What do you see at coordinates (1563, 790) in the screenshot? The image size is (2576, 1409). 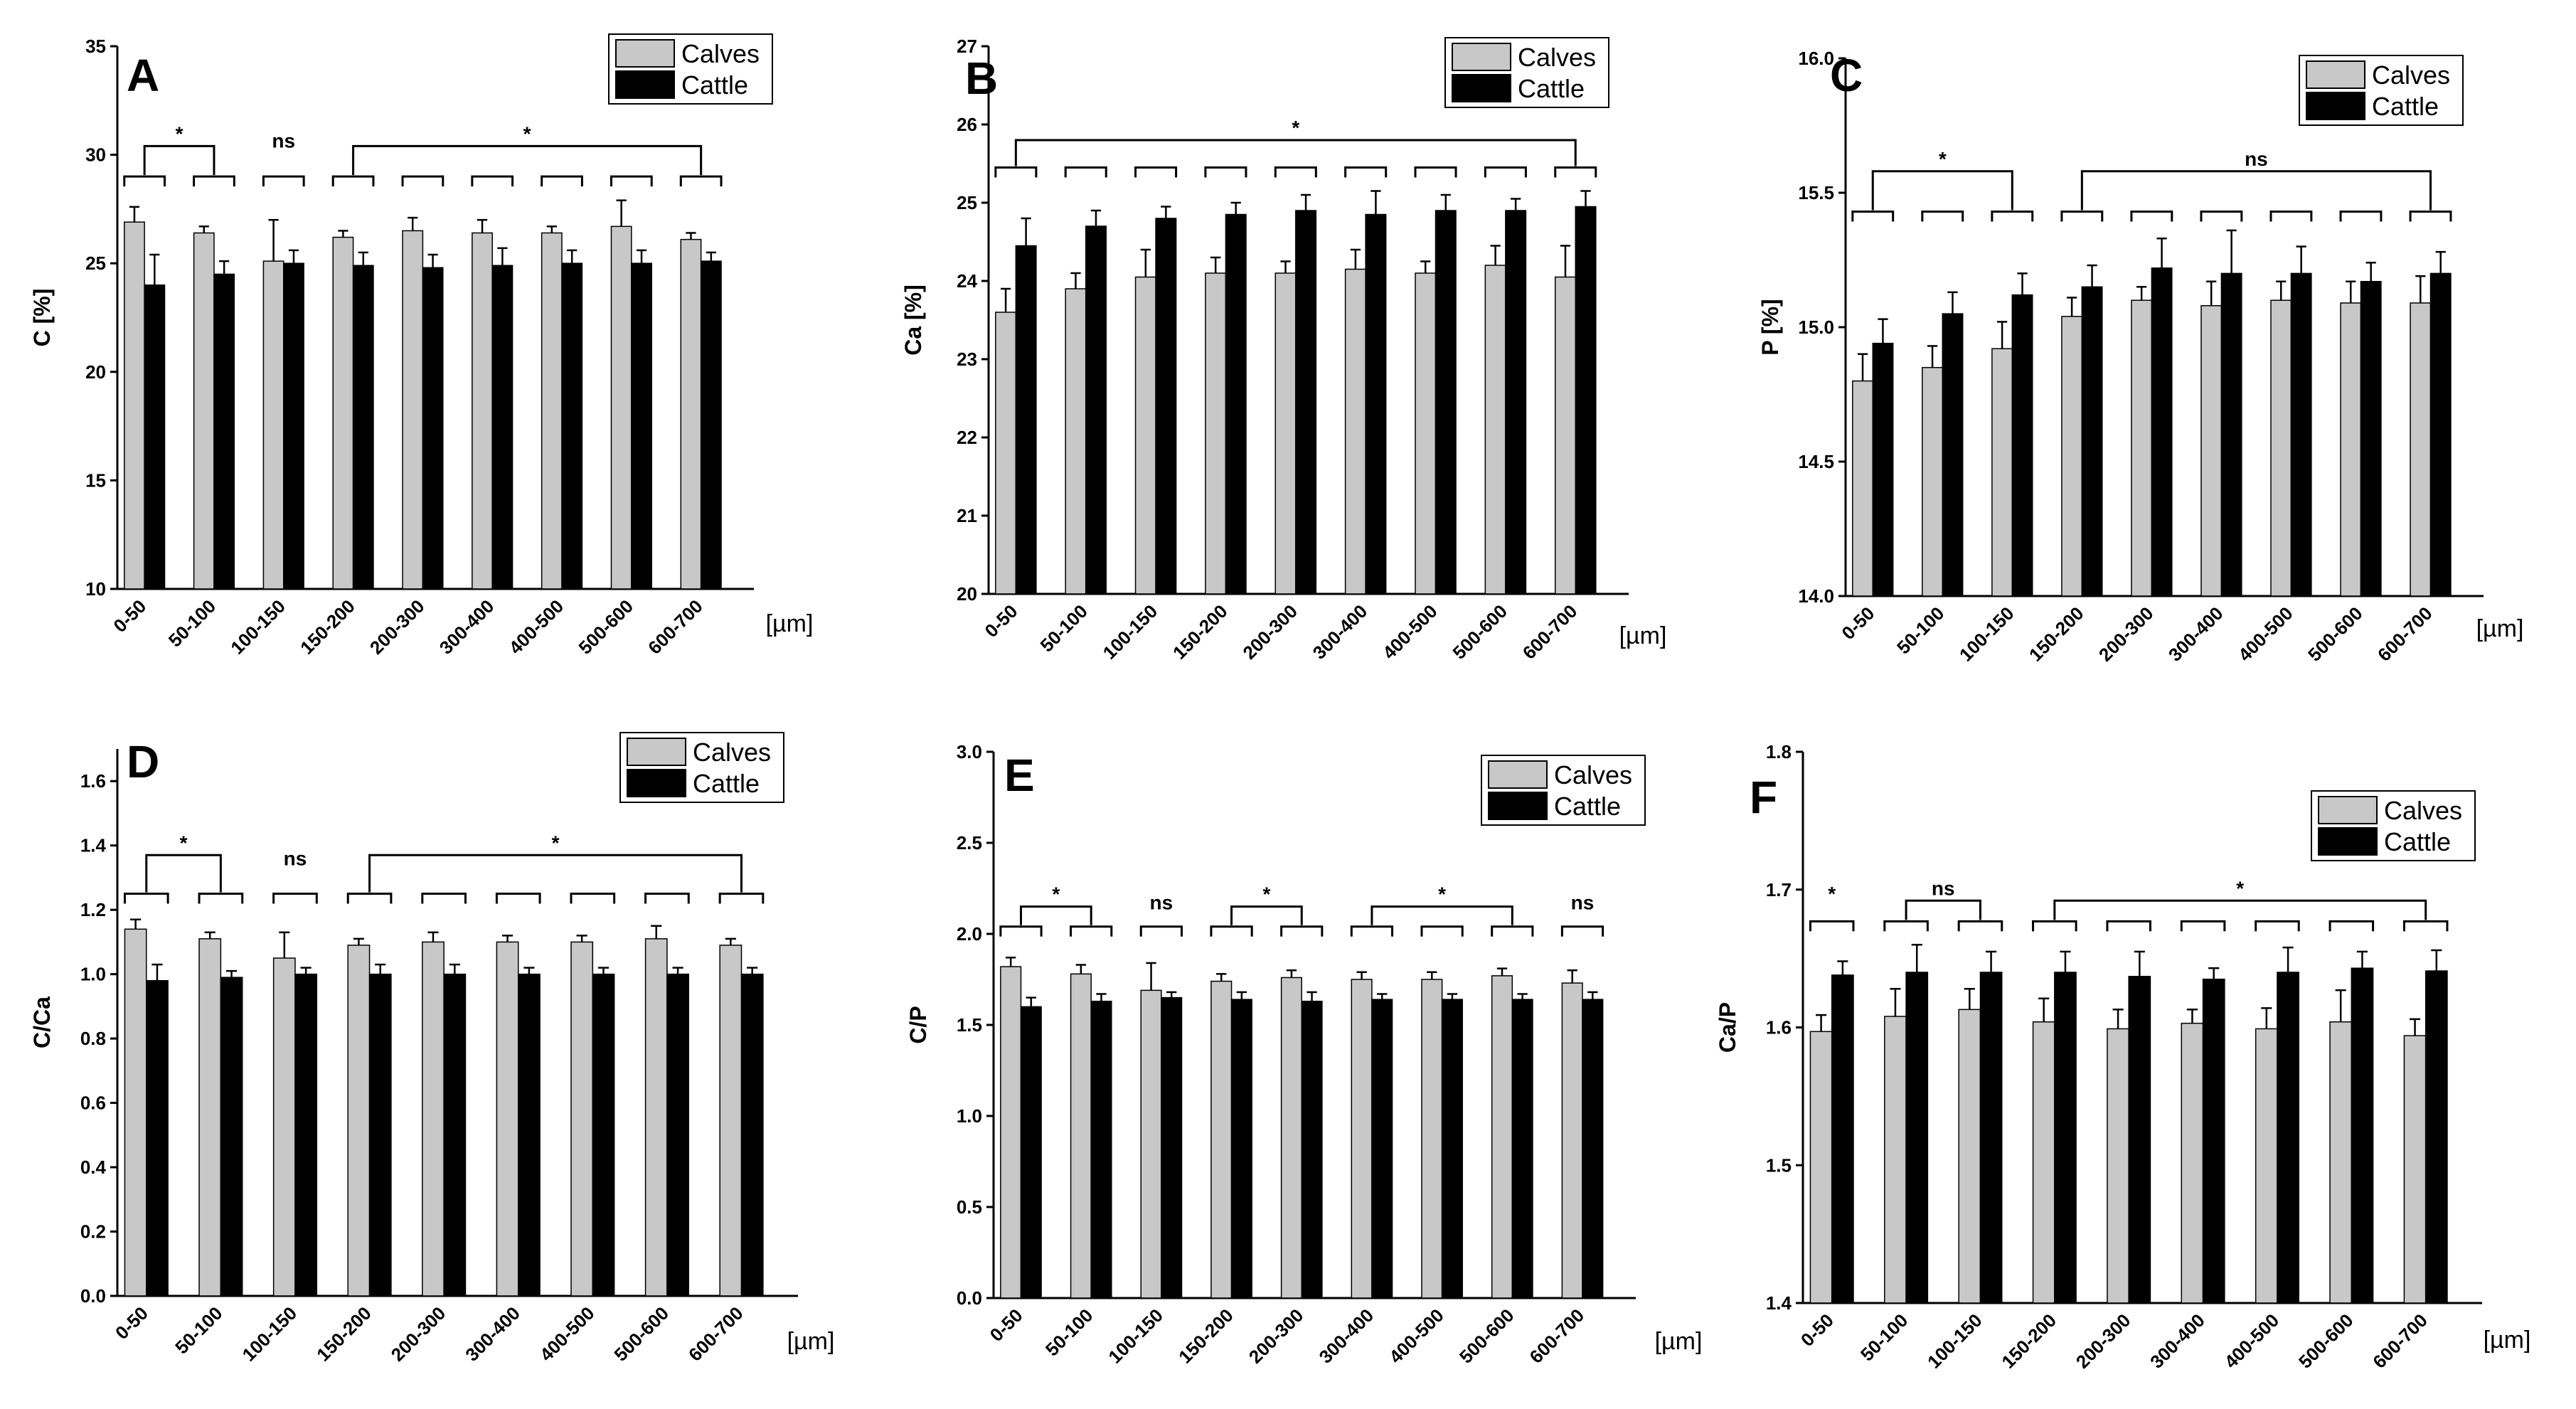 I see `legend: Calves Cattle` at bounding box center [1563, 790].